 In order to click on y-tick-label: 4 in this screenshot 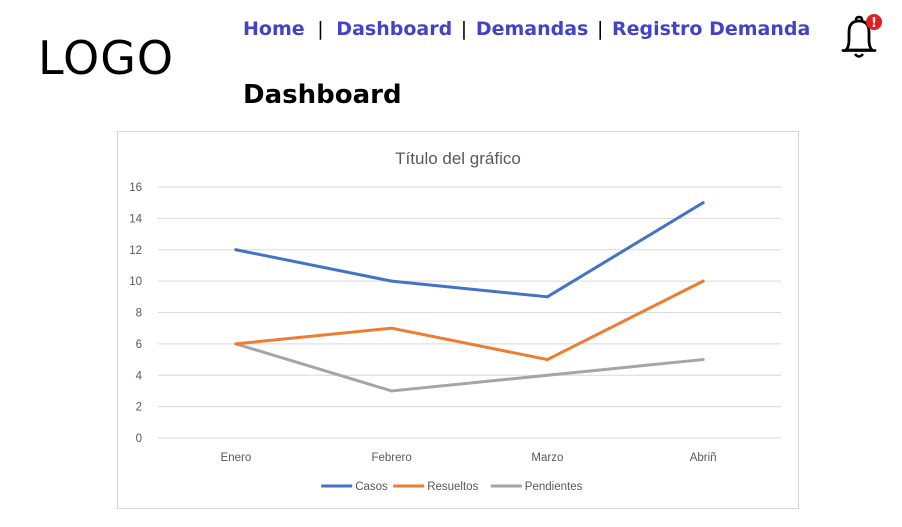, I will do `click(139, 376)`.